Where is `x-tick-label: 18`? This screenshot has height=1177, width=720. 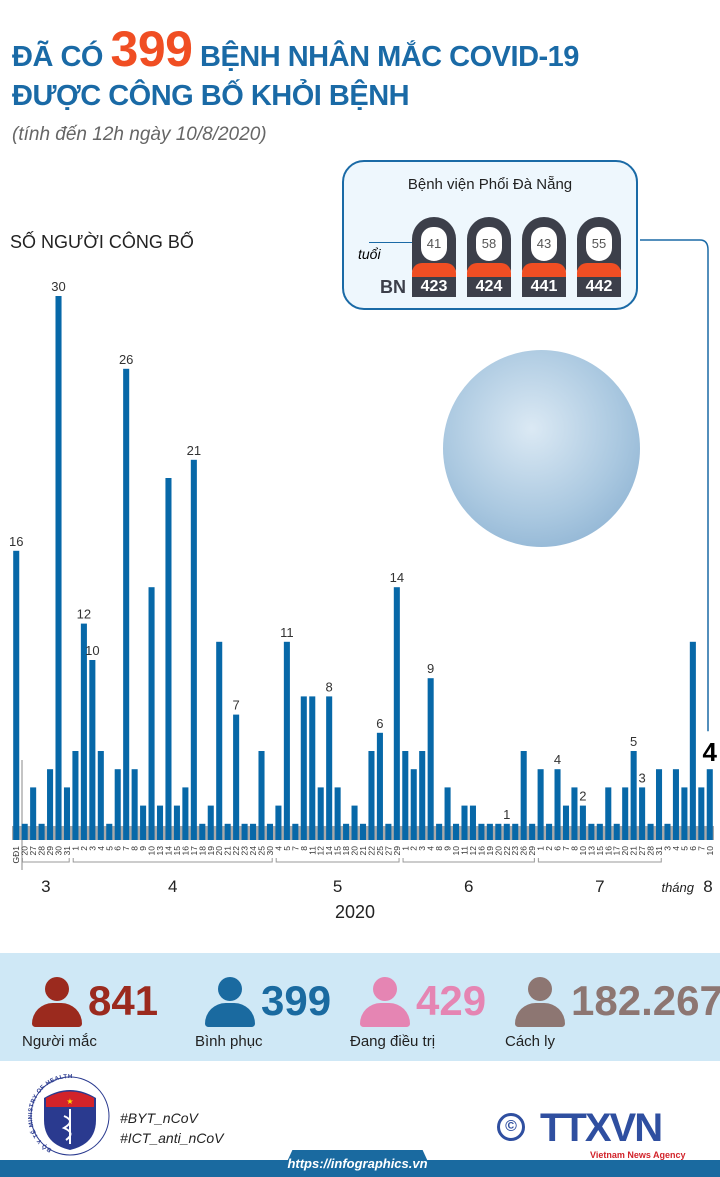 x-tick-label: 18 is located at coordinates (202, 851).